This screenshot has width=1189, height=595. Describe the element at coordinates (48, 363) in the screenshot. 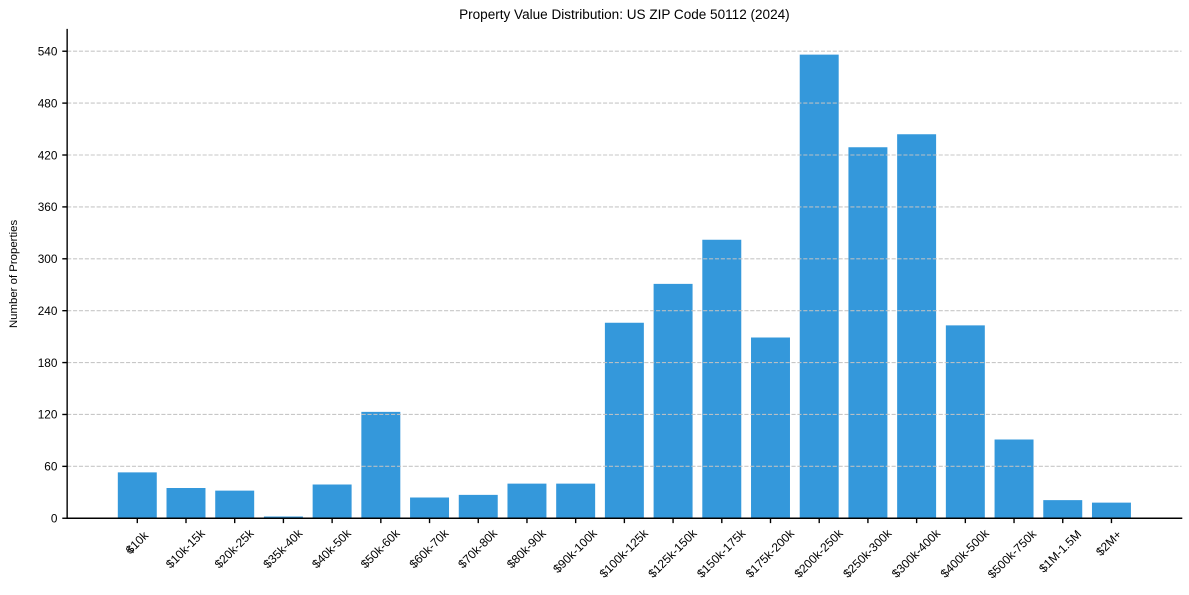

I see `svg-text: 180` at that location.